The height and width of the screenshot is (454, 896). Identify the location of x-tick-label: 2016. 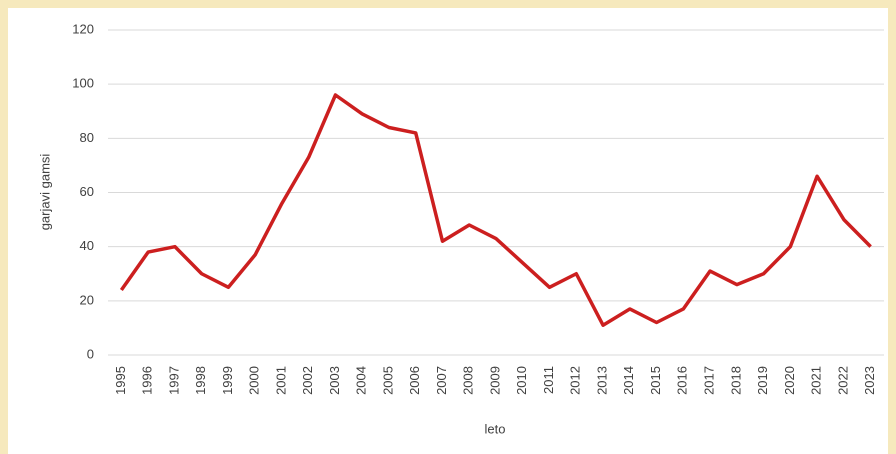
(682, 380).